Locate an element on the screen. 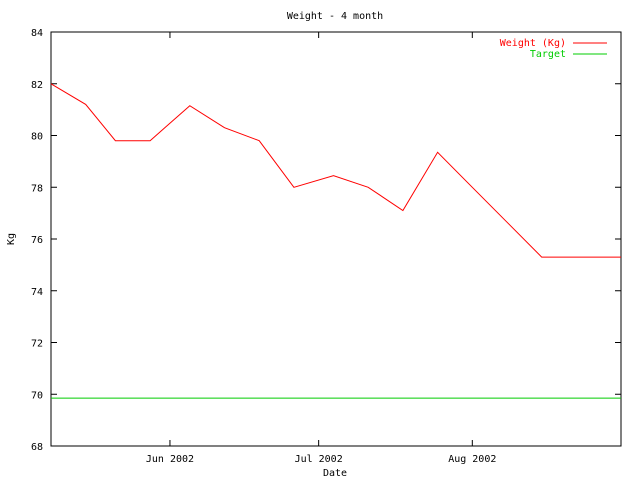 This screenshot has height=480, width=640. y-tick-label: 76 is located at coordinates (37, 240).